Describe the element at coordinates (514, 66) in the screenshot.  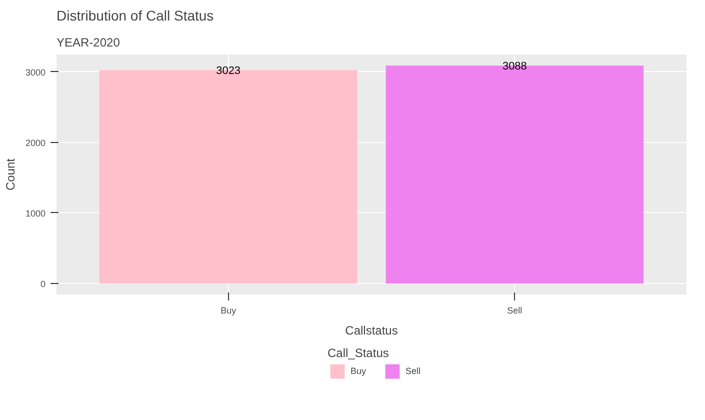
I see `data-label: 3088` at that location.